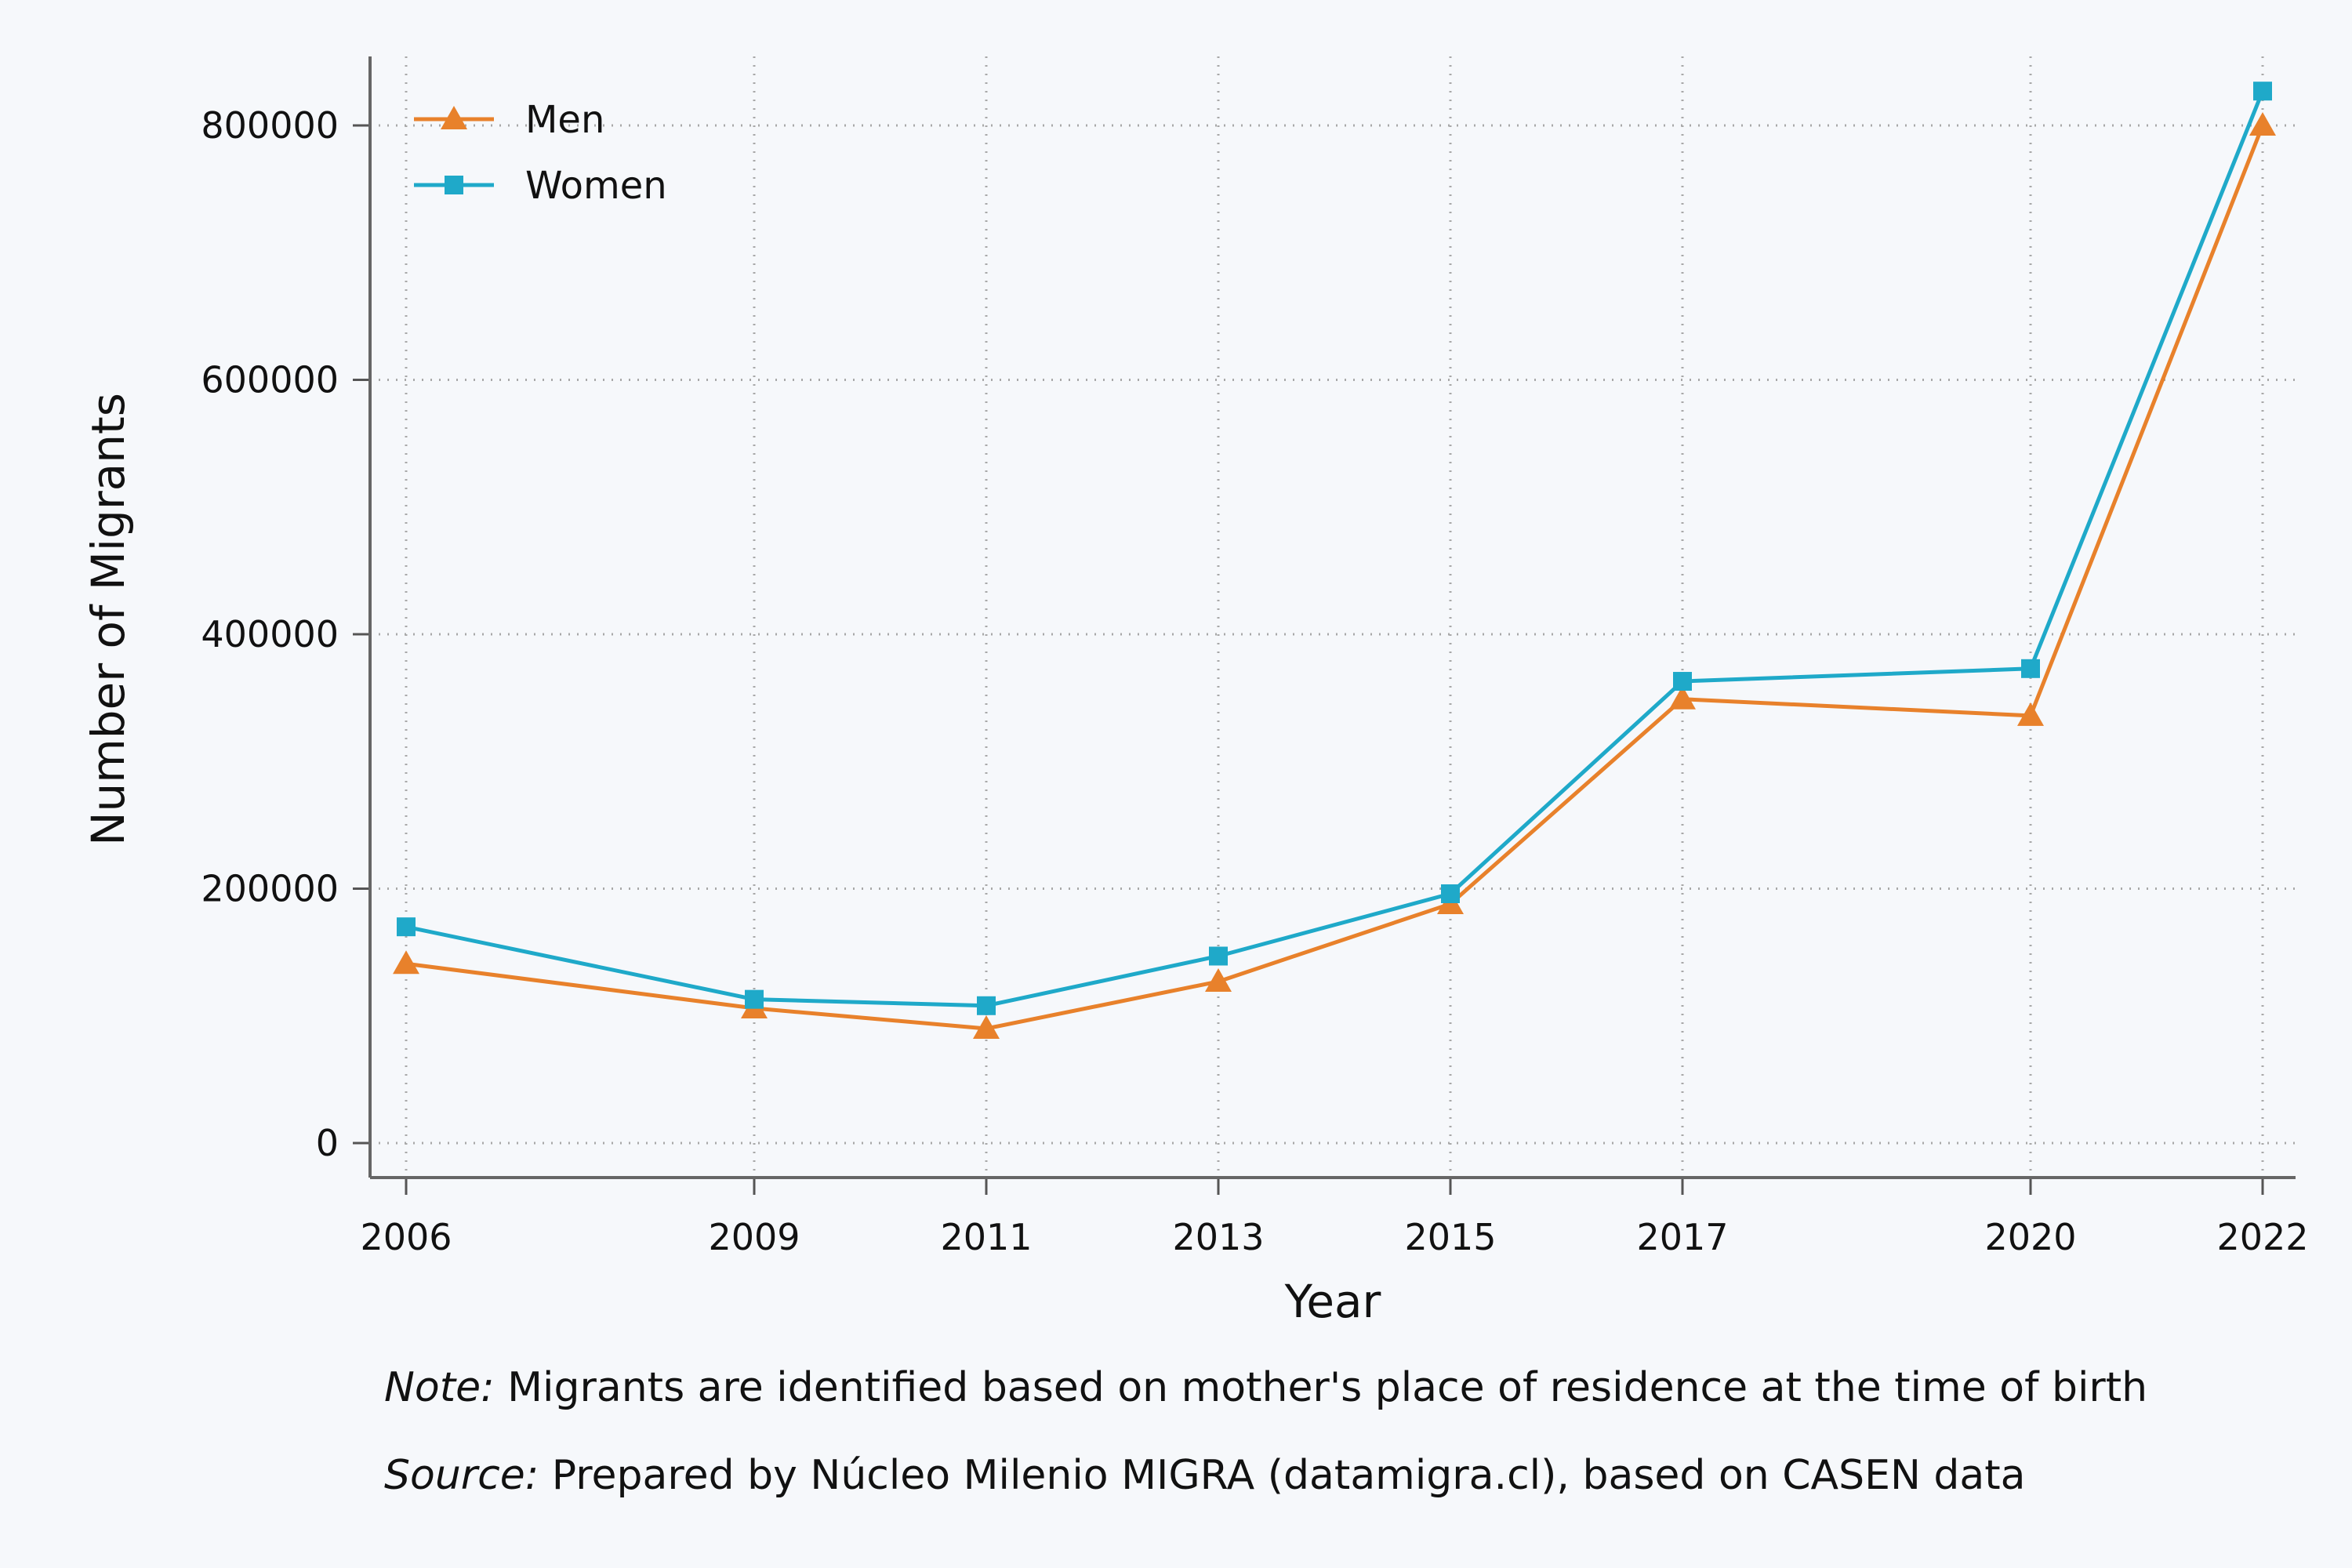 This screenshot has height=1568, width=2352. Describe the element at coordinates (108, 619) in the screenshot. I see `y-axis-title: Number of Migrants` at that location.